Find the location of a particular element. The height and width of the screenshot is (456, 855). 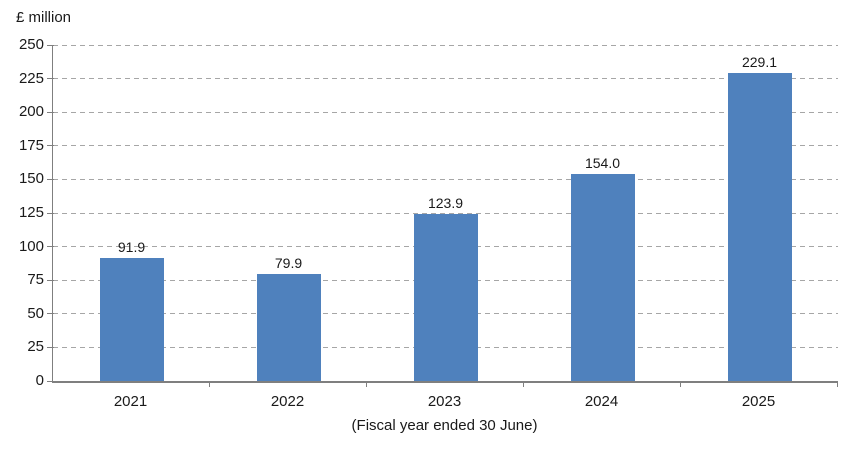

y-tick-label: 75 is located at coordinates (35, 280).